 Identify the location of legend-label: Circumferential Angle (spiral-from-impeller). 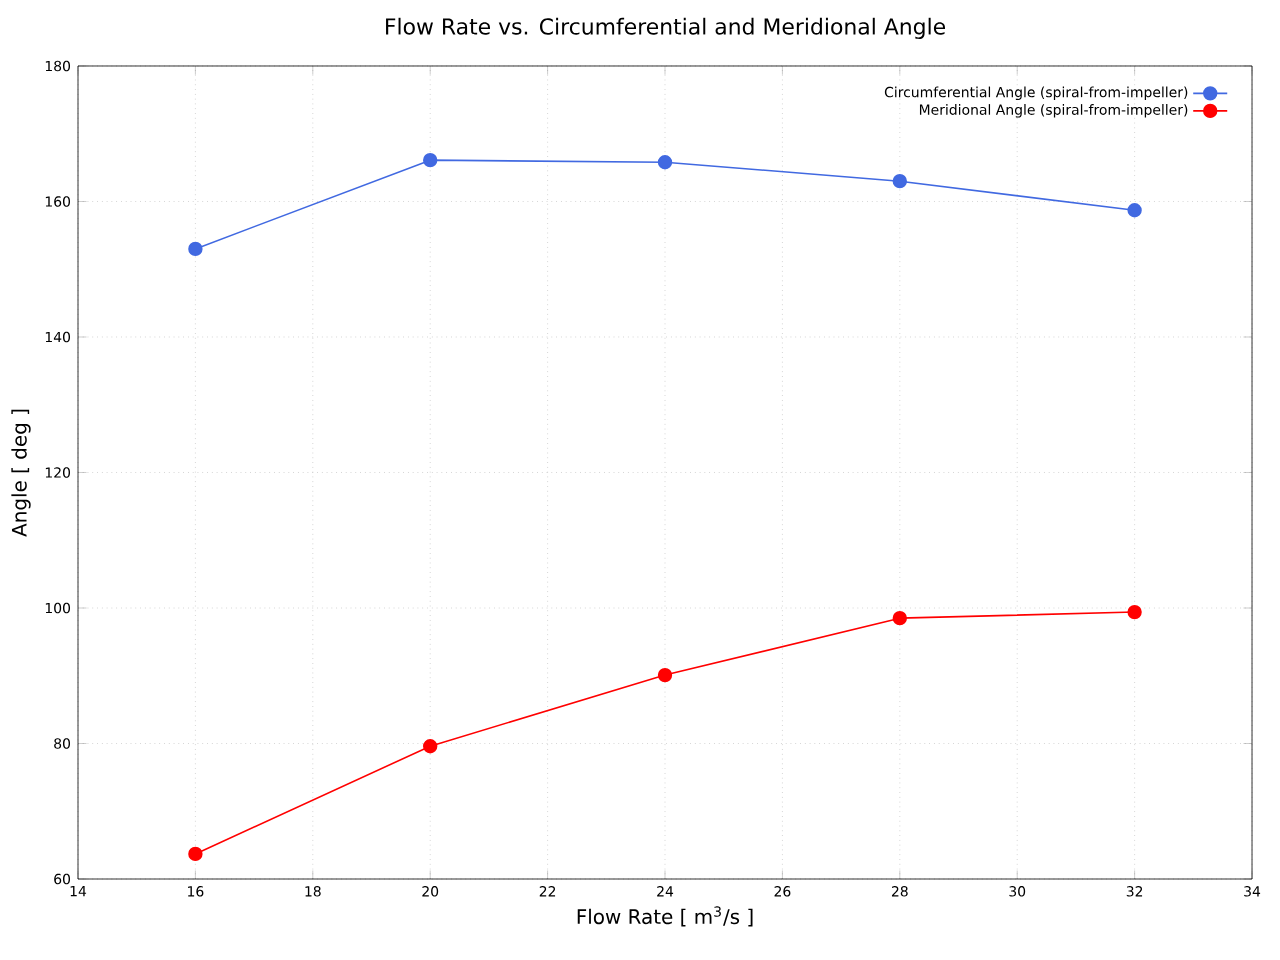
(1036, 93).